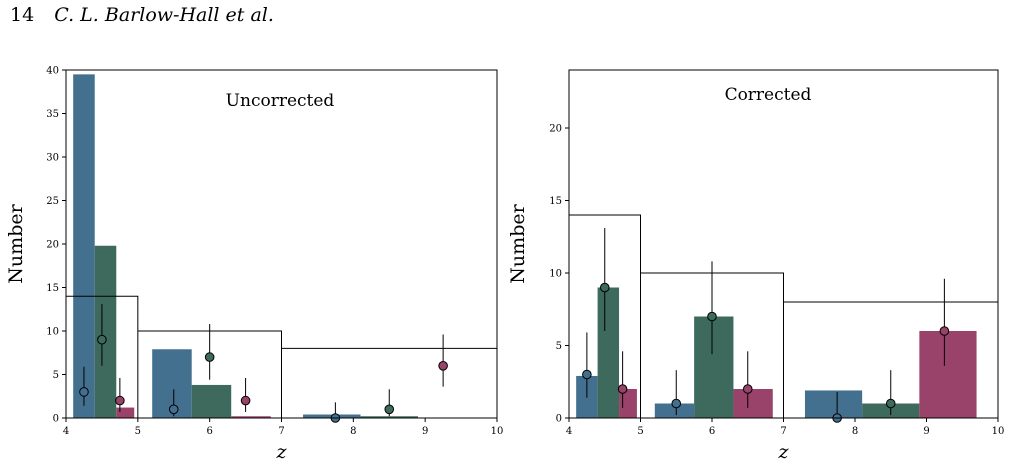 The height and width of the screenshot is (465, 1011). Describe the element at coordinates (52, 158) in the screenshot. I see `y-tick-label-6: 30` at that location.